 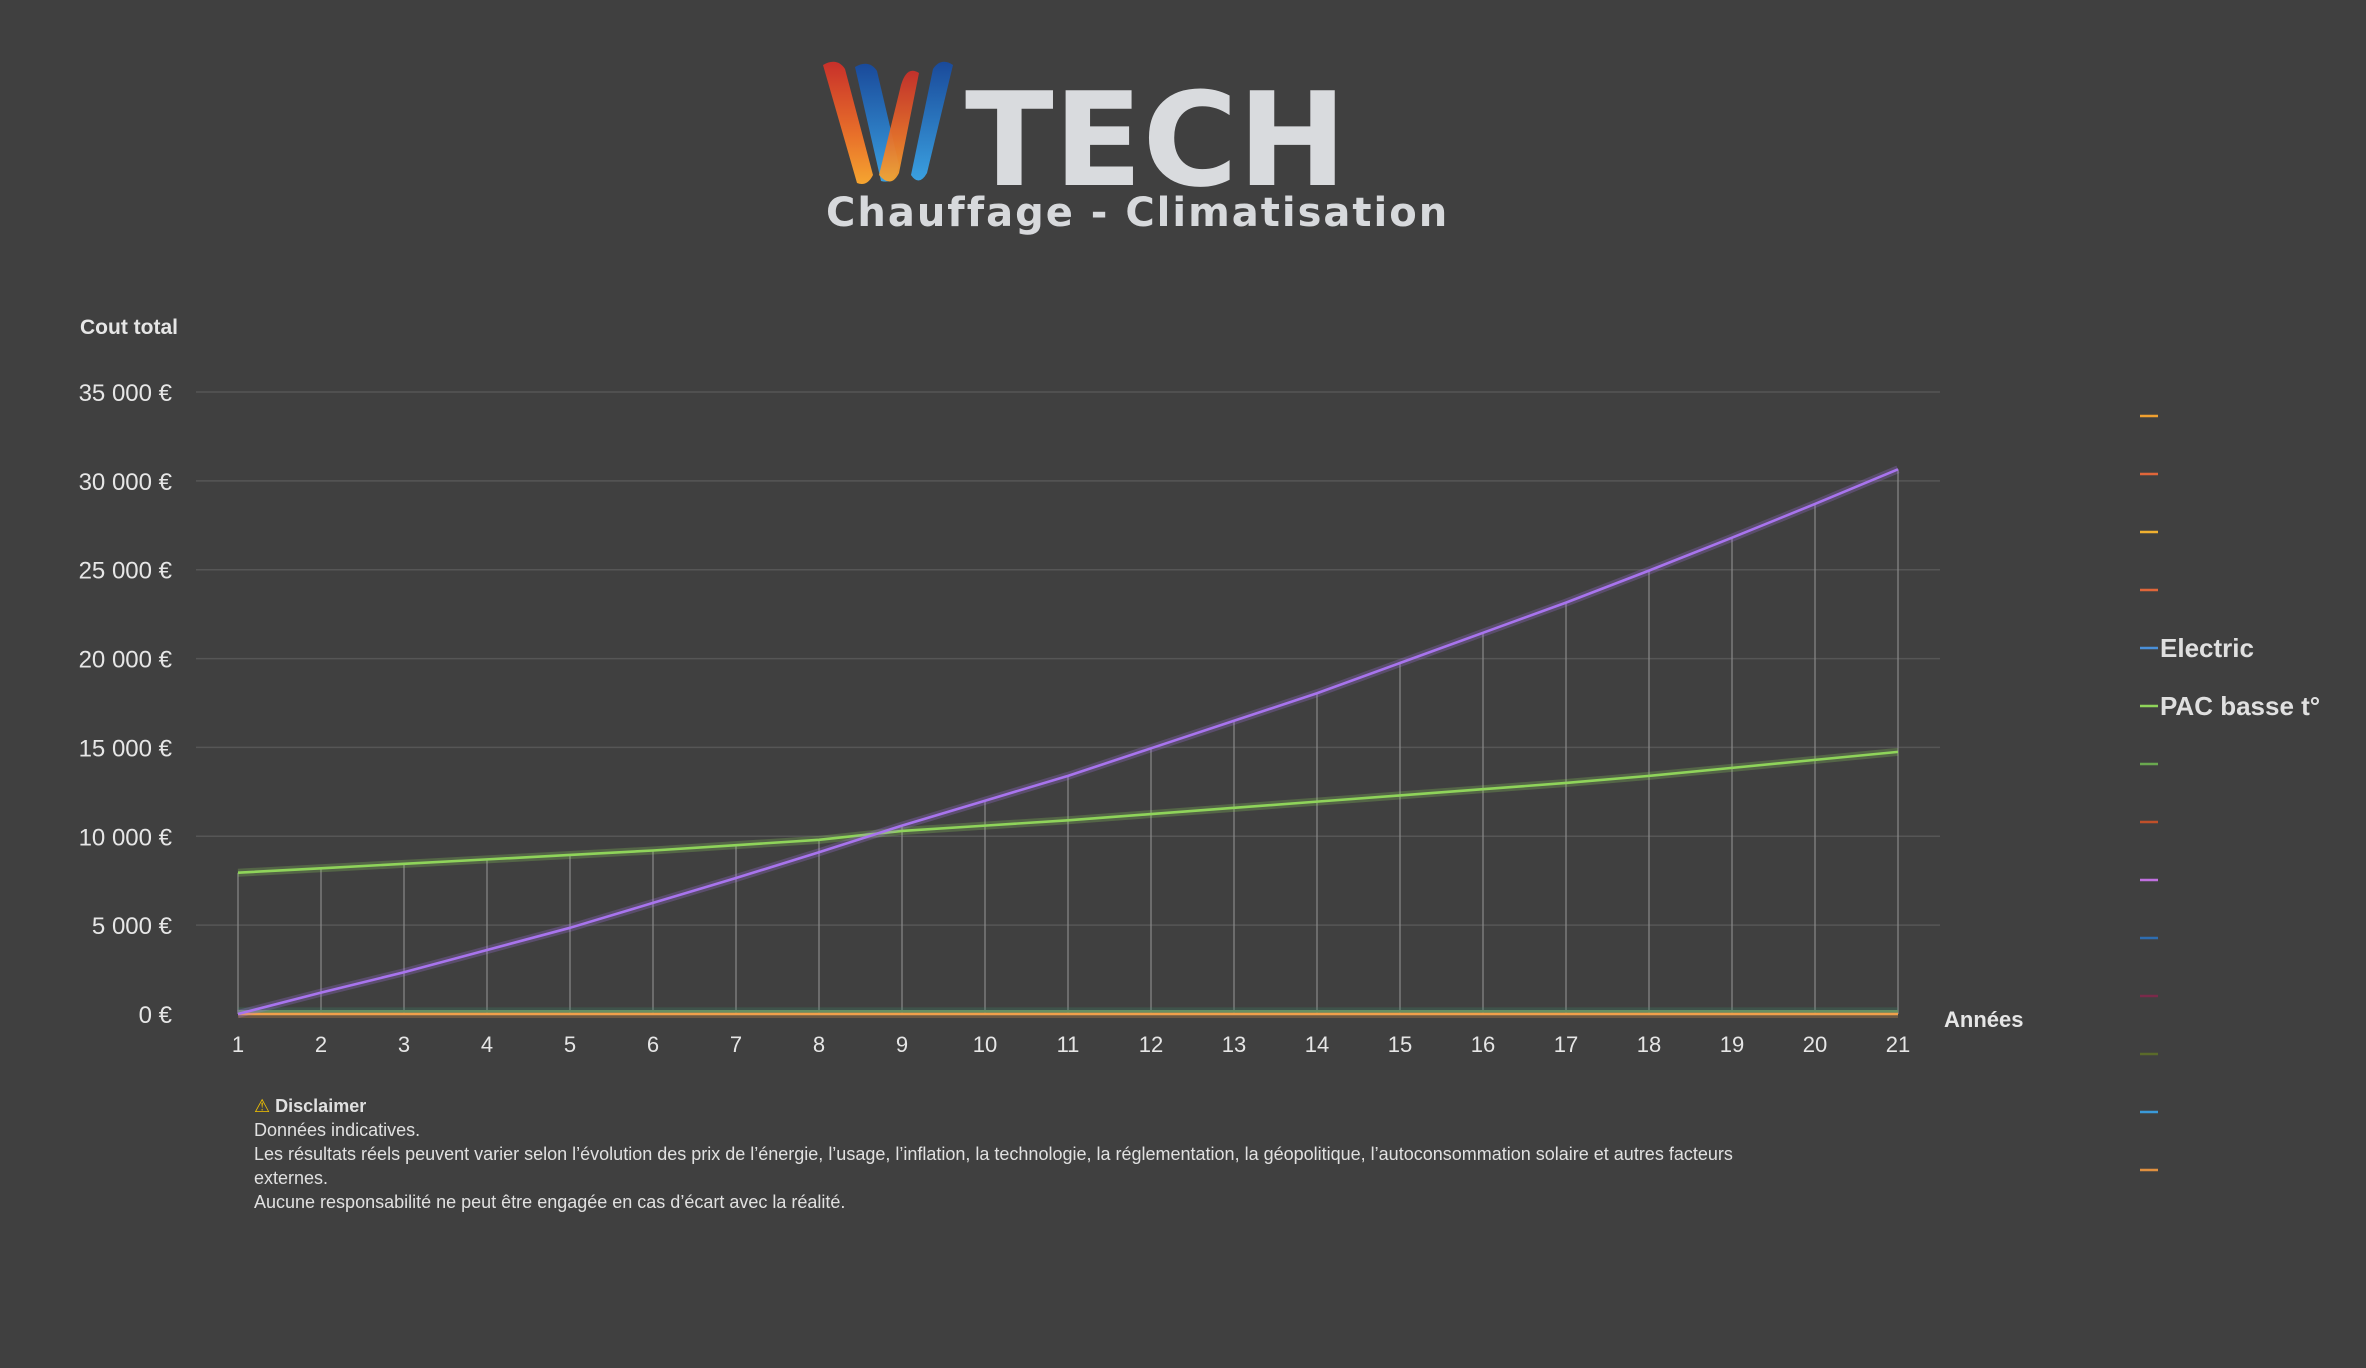 What do you see at coordinates (1138, 213) in the screenshot?
I see `logo-subtitle: Chauffage - Climatisation` at bounding box center [1138, 213].